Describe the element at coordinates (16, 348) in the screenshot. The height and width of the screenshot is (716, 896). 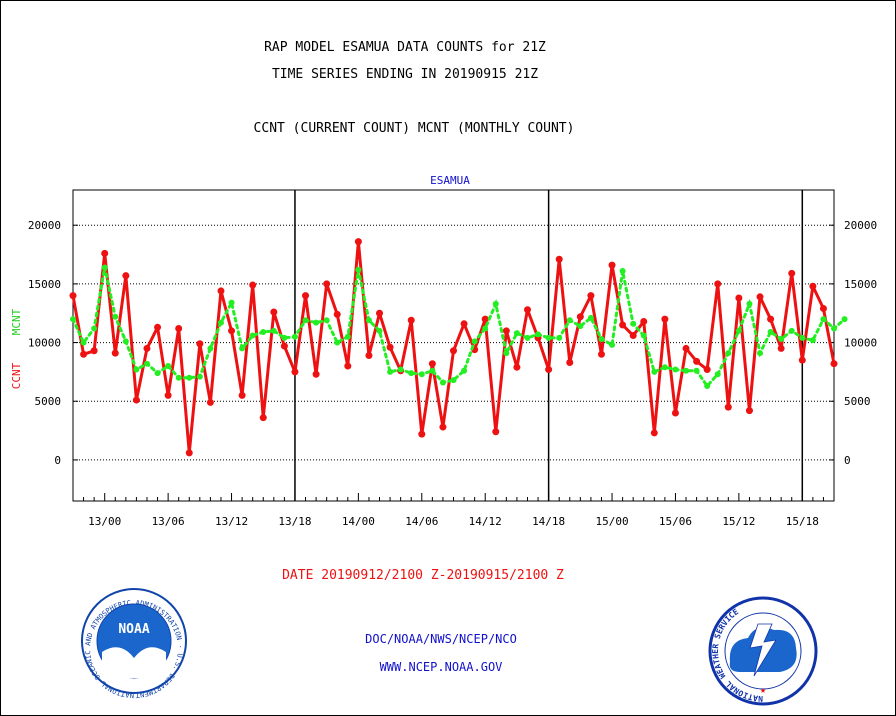
I see `y-axis-label: CCNT MCNT` at that location.